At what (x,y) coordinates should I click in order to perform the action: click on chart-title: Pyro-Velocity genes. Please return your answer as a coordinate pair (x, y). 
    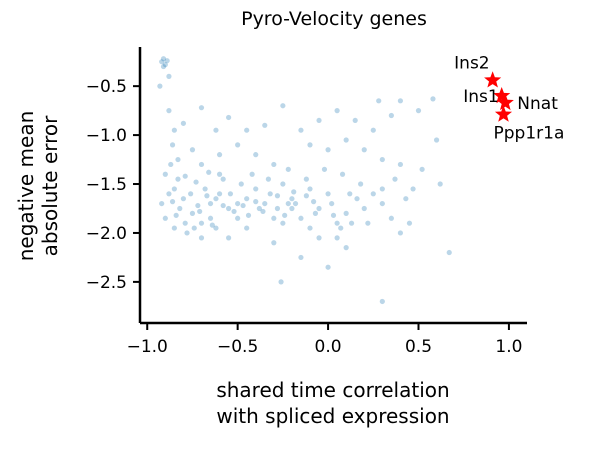
    Looking at the image, I should click on (334, 19).